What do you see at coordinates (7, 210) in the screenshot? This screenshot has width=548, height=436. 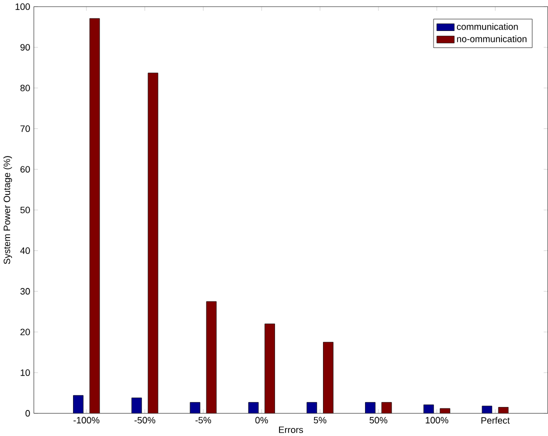 I see `y-axis-title: System Power Outage (%)` at bounding box center [7, 210].